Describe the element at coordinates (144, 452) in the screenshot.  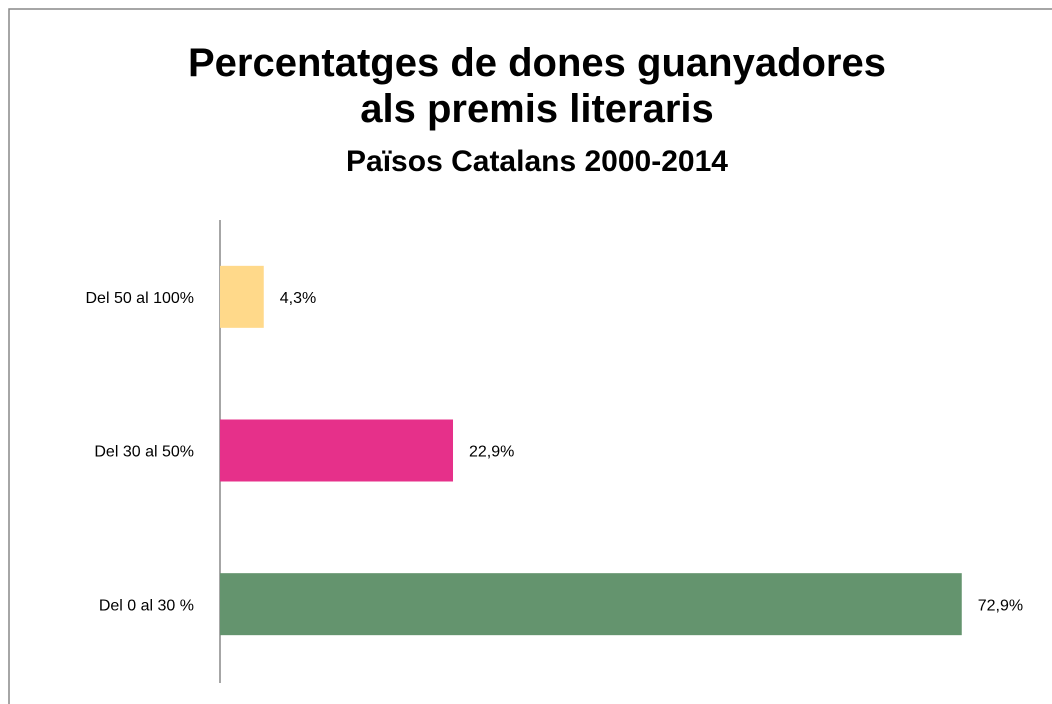
I see `y-tick-label: Del 30 al 50%` at that location.